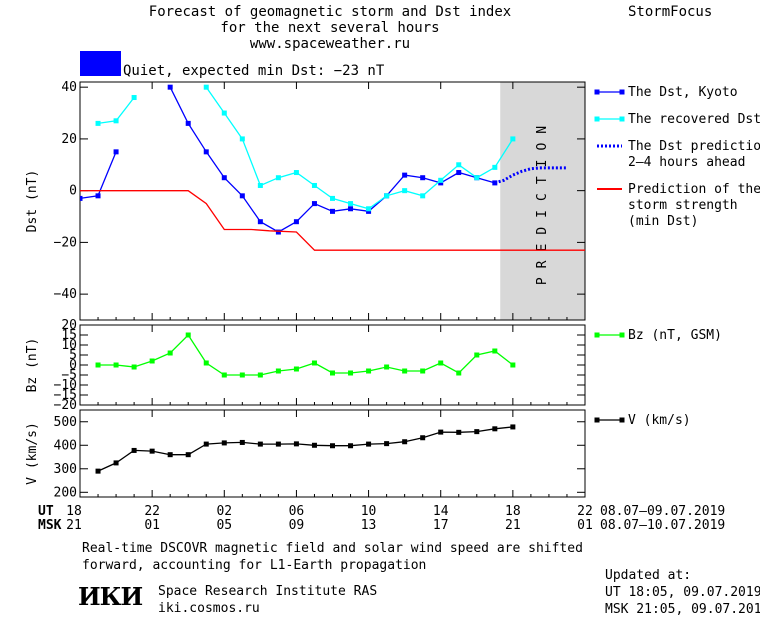 The height and width of the screenshot is (620, 760). What do you see at coordinates (32, 365) in the screenshot?
I see `y-axis-label: Bz (nT)` at bounding box center [32, 365].